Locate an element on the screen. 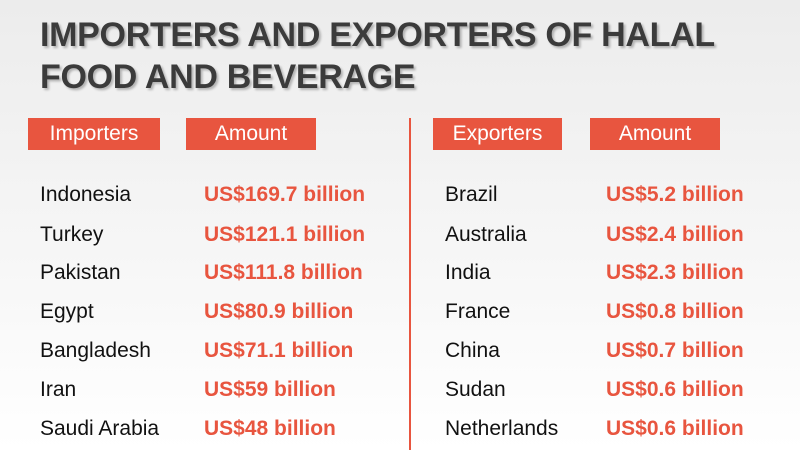 The image size is (800, 450). column-header: Importers is located at coordinates (94, 134).